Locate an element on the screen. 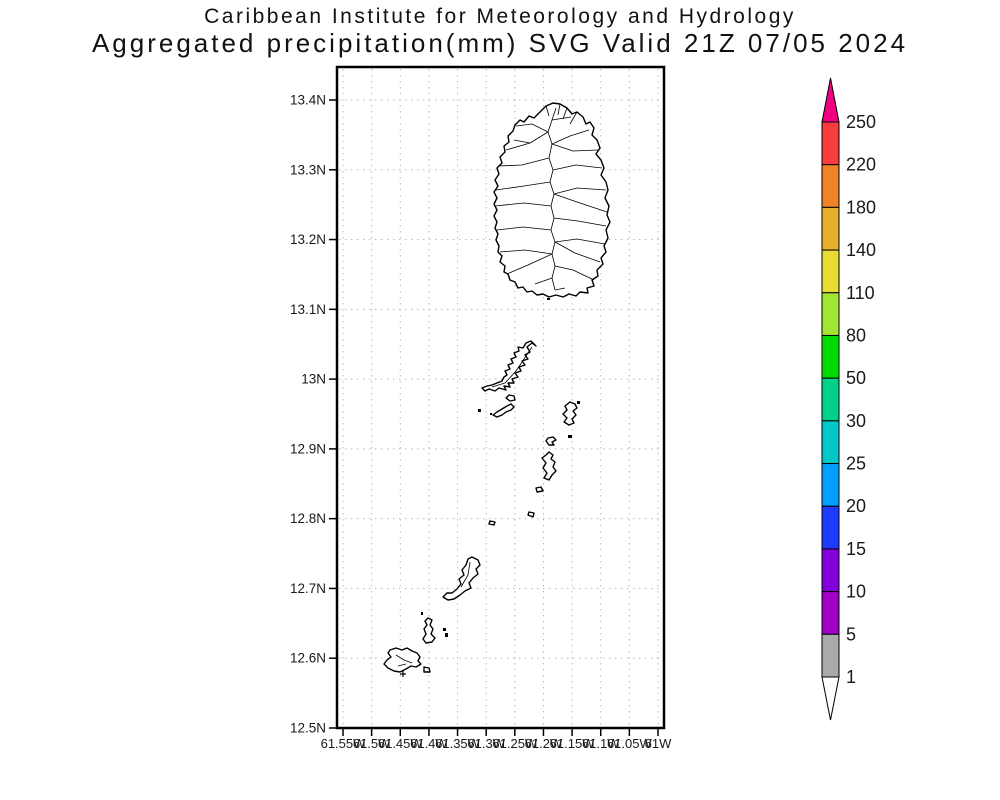 The height and width of the screenshot is (800, 1000). lon-tick-label: 61.1W is located at coordinates (601, 743).